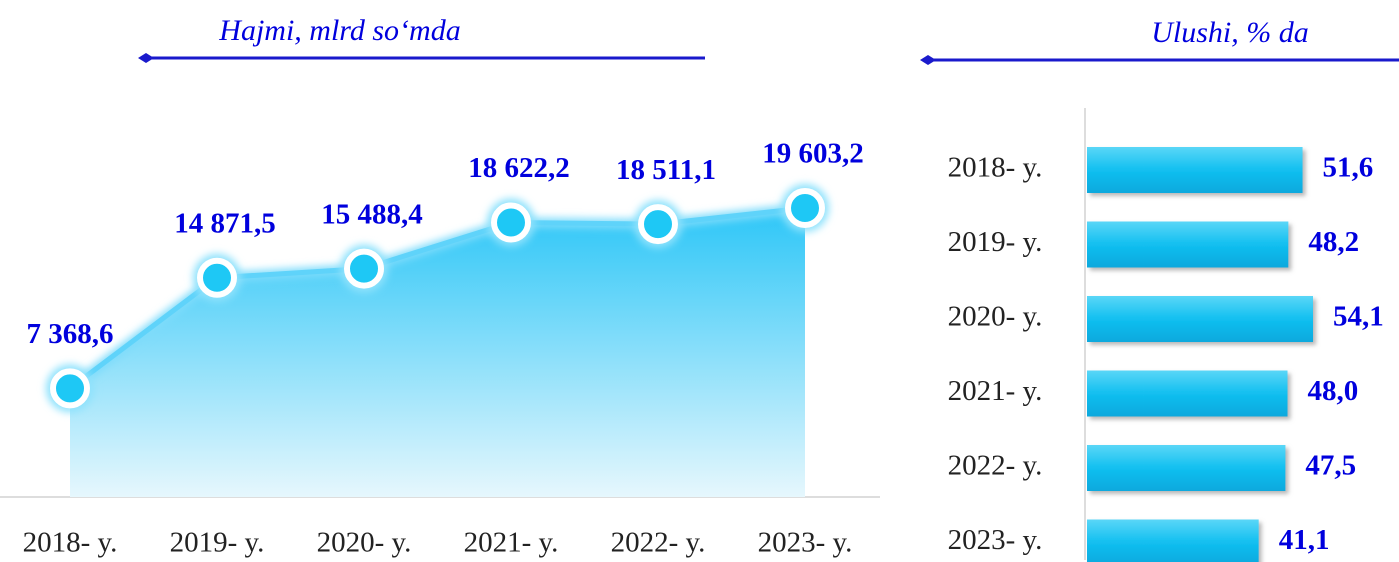 Image resolution: width=1399 pixels, height=562 pixels. What do you see at coordinates (217, 543) in the screenshot?
I see `x-tick-label: 2019- y.` at bounding box center [217, 543].